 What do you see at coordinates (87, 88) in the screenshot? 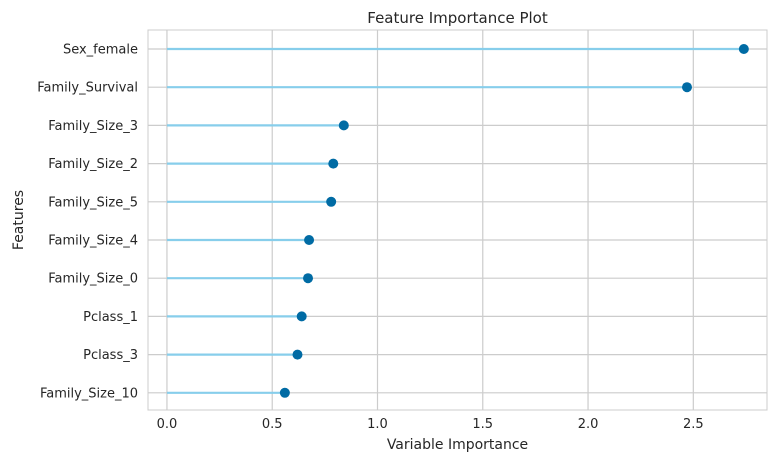
I see `y-tick-label: Family_Survival` at bounding box center [87, 88].